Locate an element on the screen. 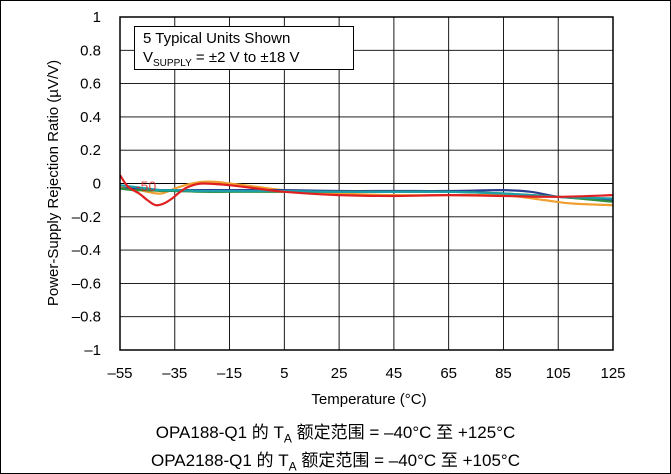 This screenshot has width=671, height=474. y-tick-label: –0.4 is located at coordinates (86, 250).